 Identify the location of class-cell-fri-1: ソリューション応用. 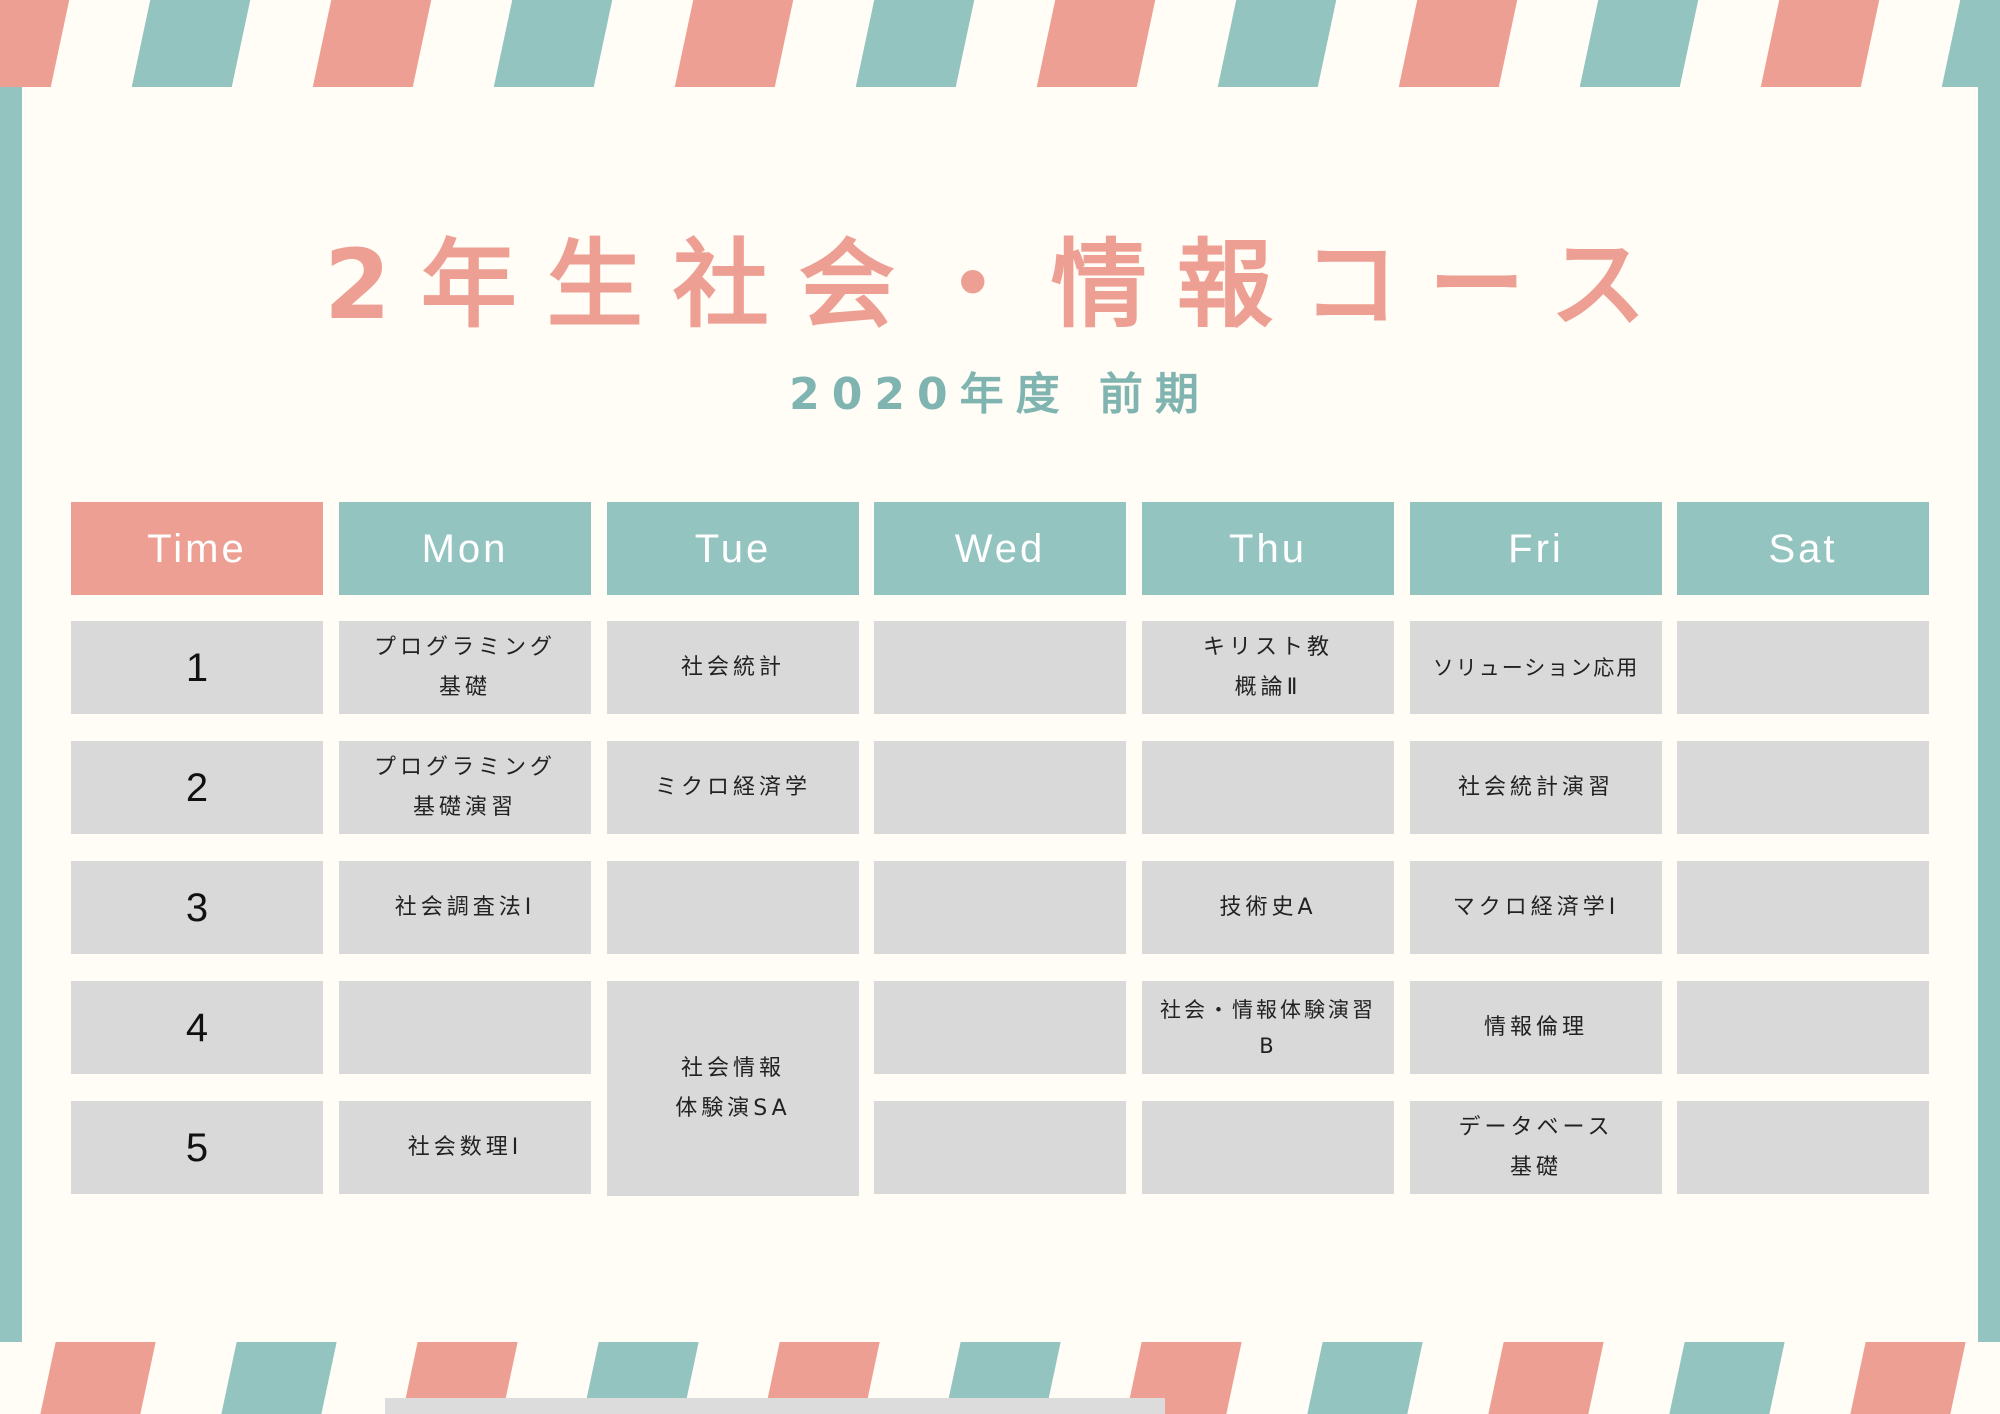
(1536, 667).